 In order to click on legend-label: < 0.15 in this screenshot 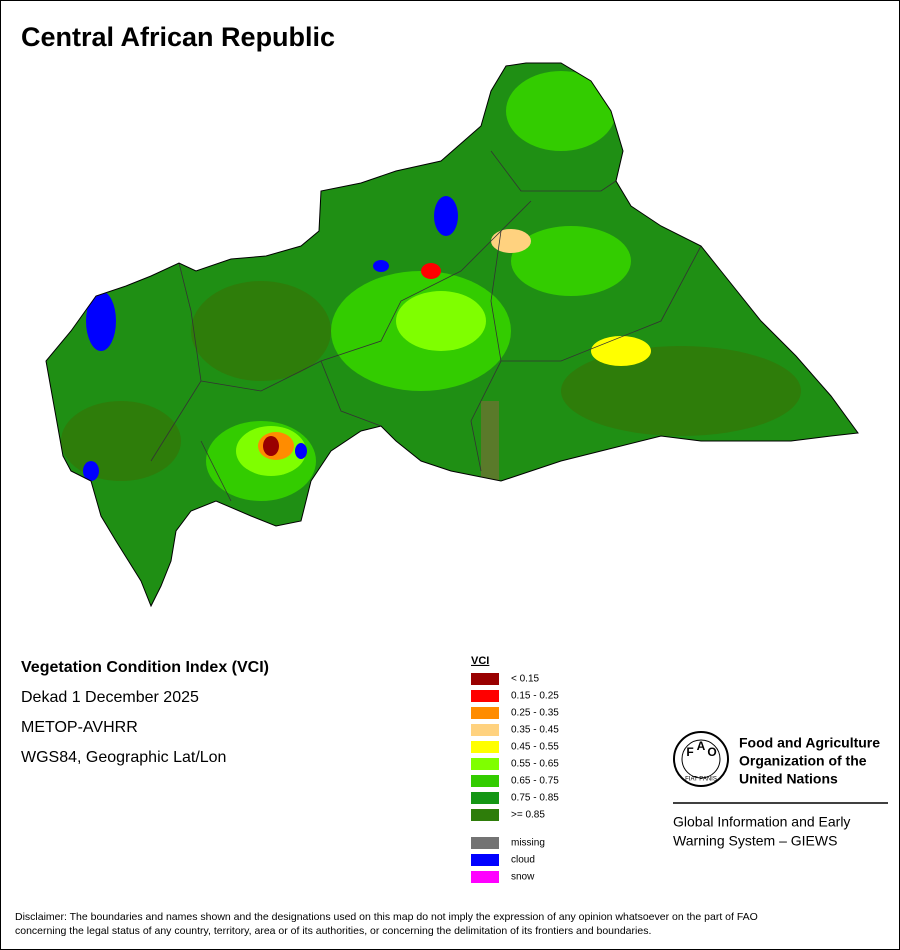, I will do `click(525, 679)`.